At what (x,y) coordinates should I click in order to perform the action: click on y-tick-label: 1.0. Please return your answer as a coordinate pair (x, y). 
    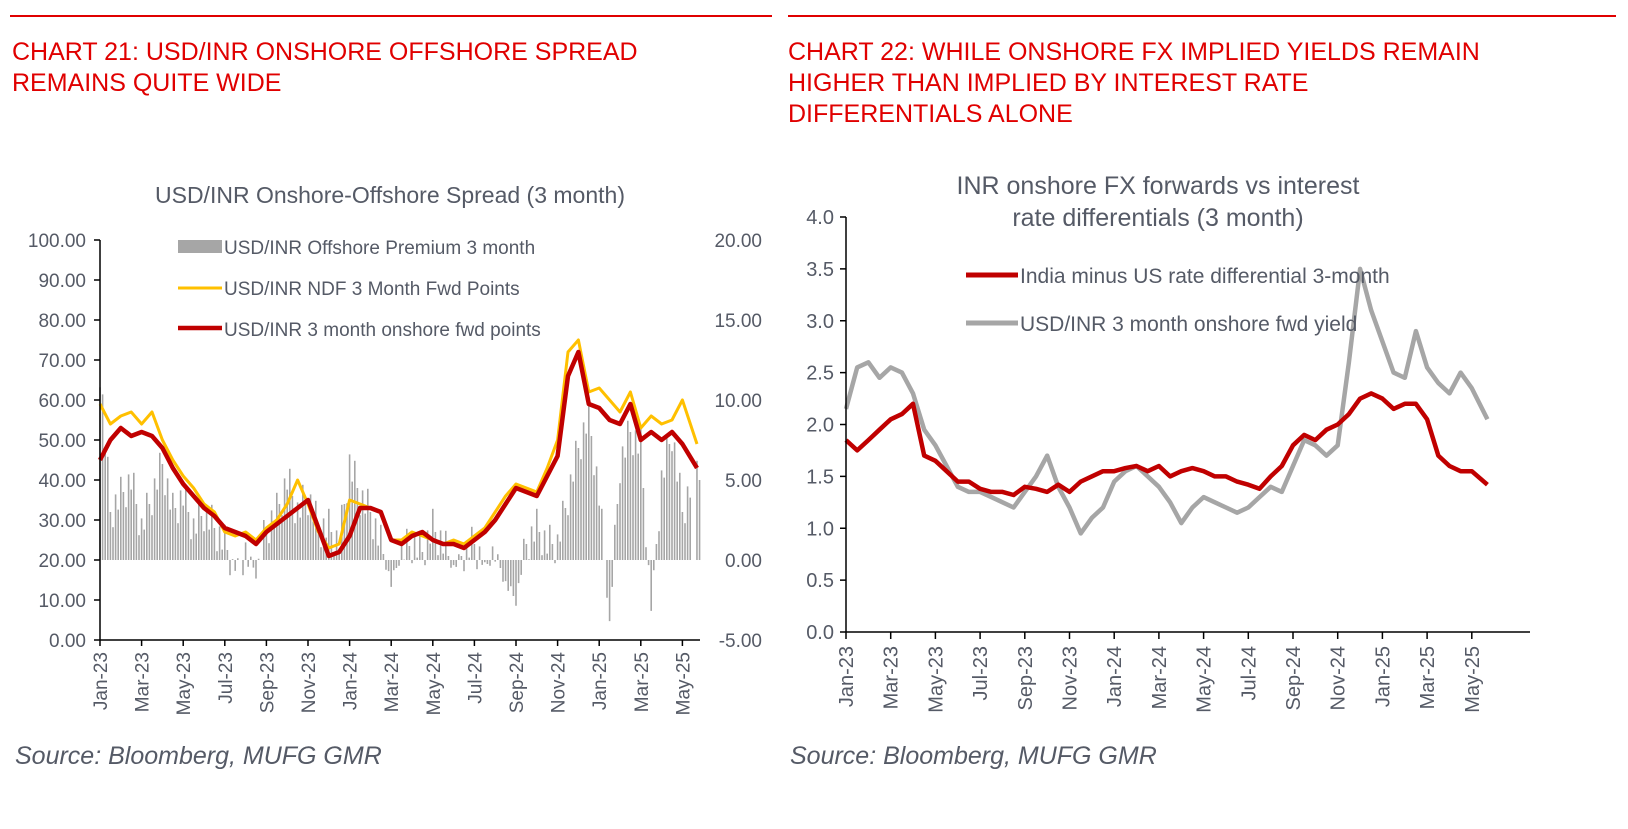
    Looking at the image, I should click on (820, 529).